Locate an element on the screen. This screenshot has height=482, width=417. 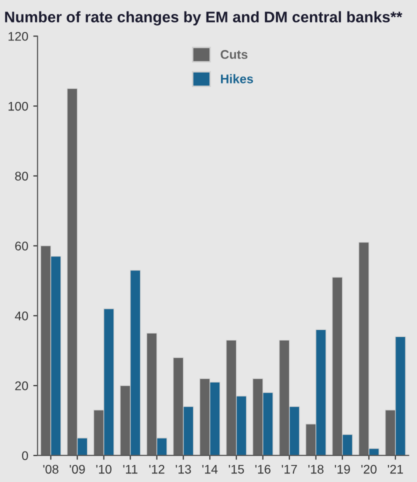
x-tick-label: '16 is located at coordinates (262, 469).